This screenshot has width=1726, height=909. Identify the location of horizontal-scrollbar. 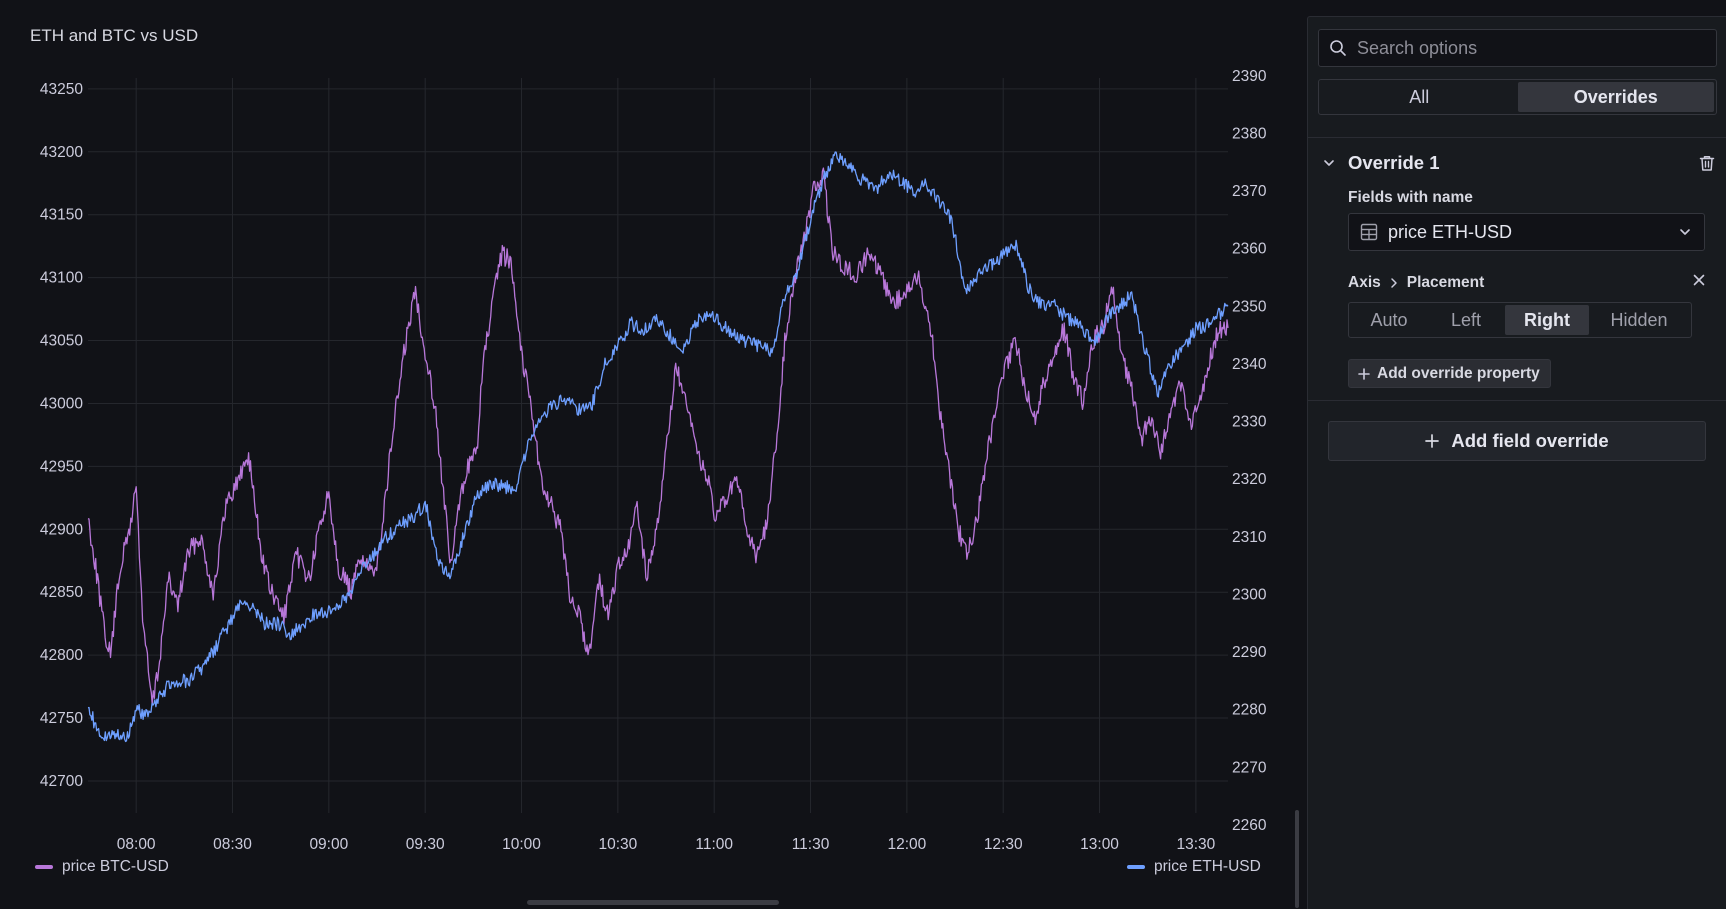
(653, 902).